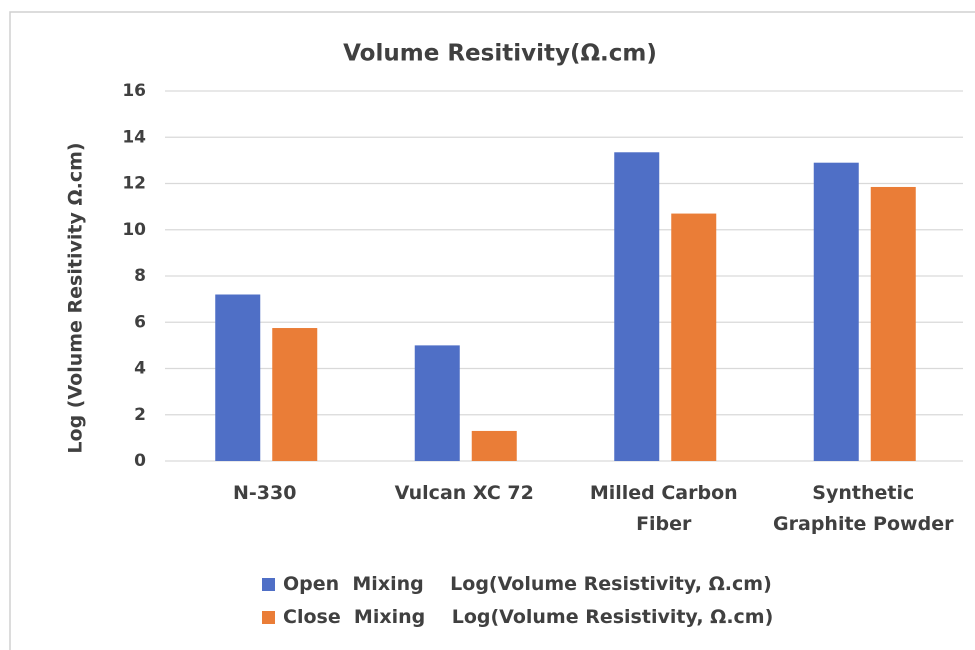 The height and width of the screenshot is (650, 975). What do you see at coordinates (134, 230) in the screenshot?
I see `y-tick-label: 10` at bounding box center [134, 230].